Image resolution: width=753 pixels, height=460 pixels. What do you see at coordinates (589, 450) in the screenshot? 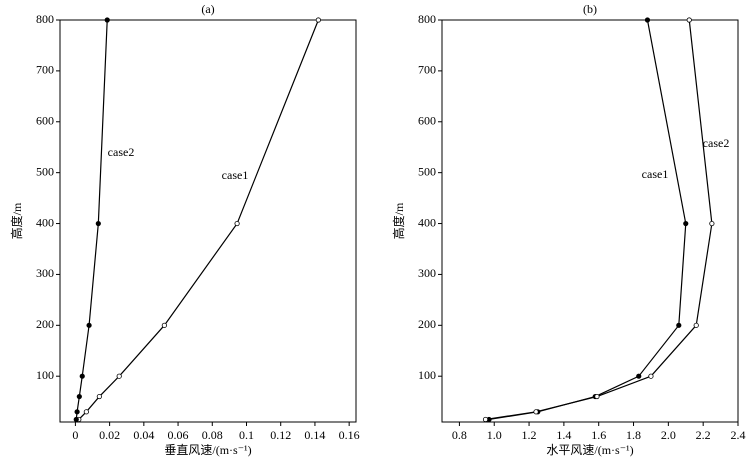
I see `x-axis-label: 水平风速/(m·s⁻¹)` at bounding box center [589, 450].